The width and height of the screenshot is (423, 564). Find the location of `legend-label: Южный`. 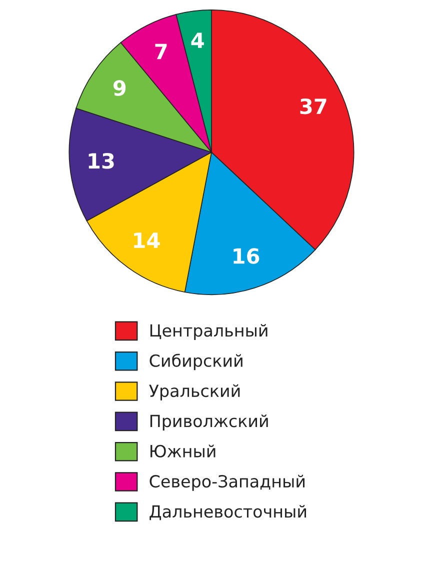

legend-label: Южный is located at coordinates (183, 451).